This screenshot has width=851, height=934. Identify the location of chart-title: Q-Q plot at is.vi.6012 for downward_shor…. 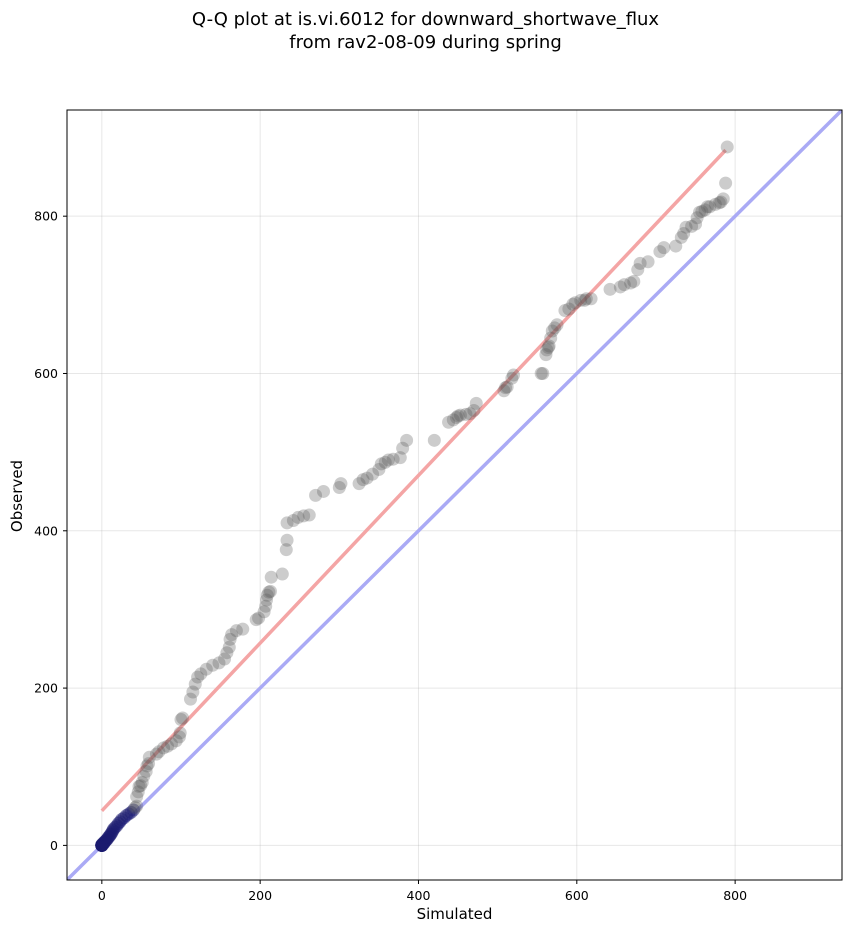
(425, 31).